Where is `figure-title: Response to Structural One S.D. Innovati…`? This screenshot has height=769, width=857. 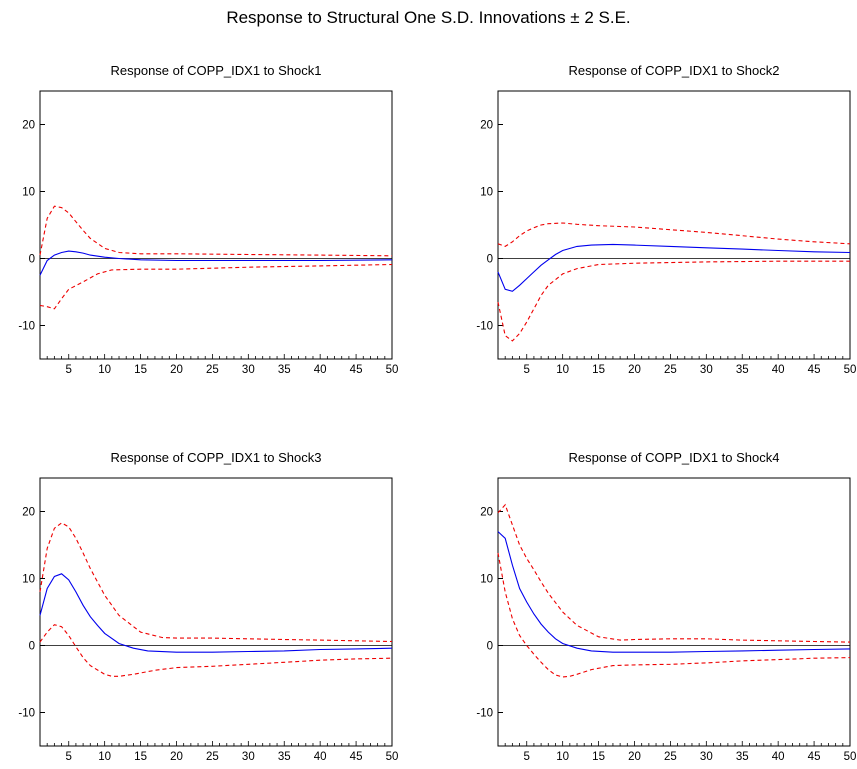 figure-title: Response to Structural One S.D. Innovati… is located at coordinates (428, 17).